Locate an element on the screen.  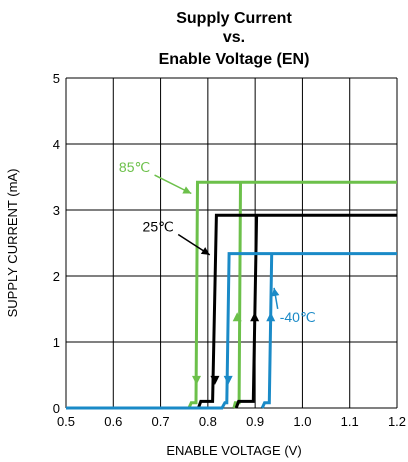
x-tick-label: 1.1 is located at coordinates (350, 421).